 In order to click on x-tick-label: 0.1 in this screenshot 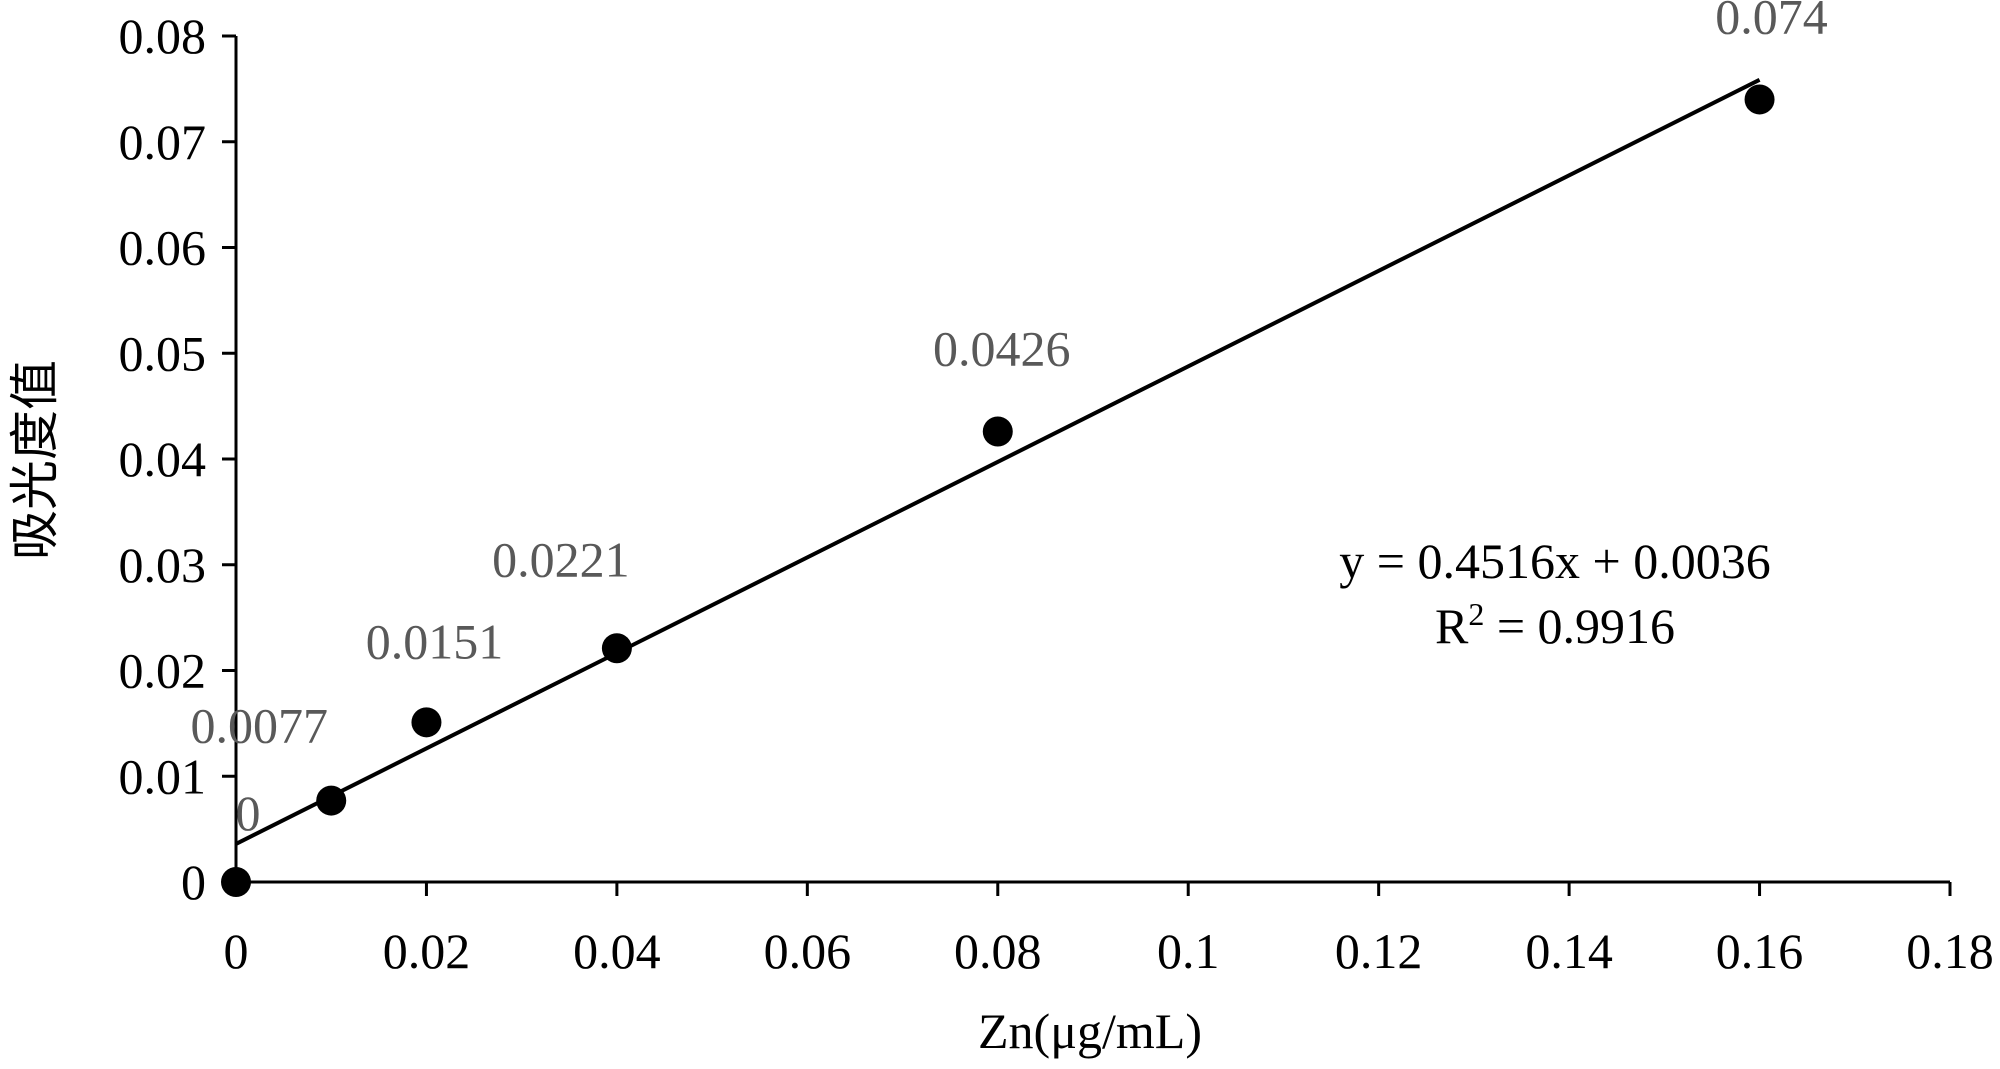, I will do `click(1188, 951)`.